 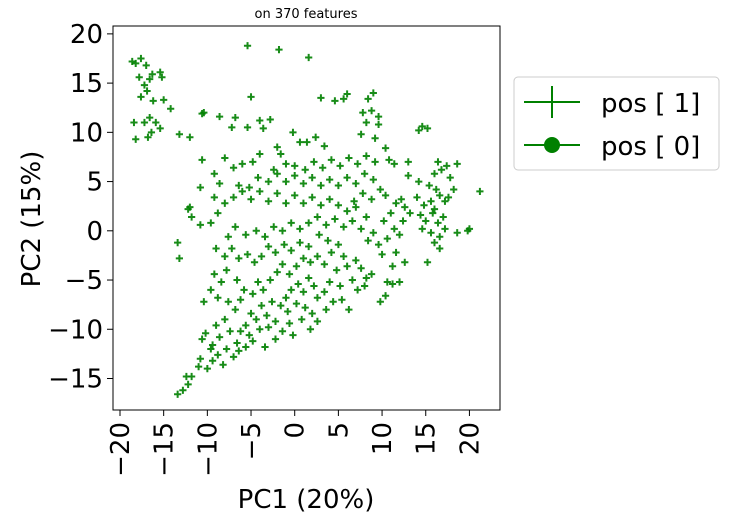 What do you see at coordinates (650, 147) in the screenshot?
I see `legend-label-pos-0: pos [ 0]` at bounding box center [650, 147].